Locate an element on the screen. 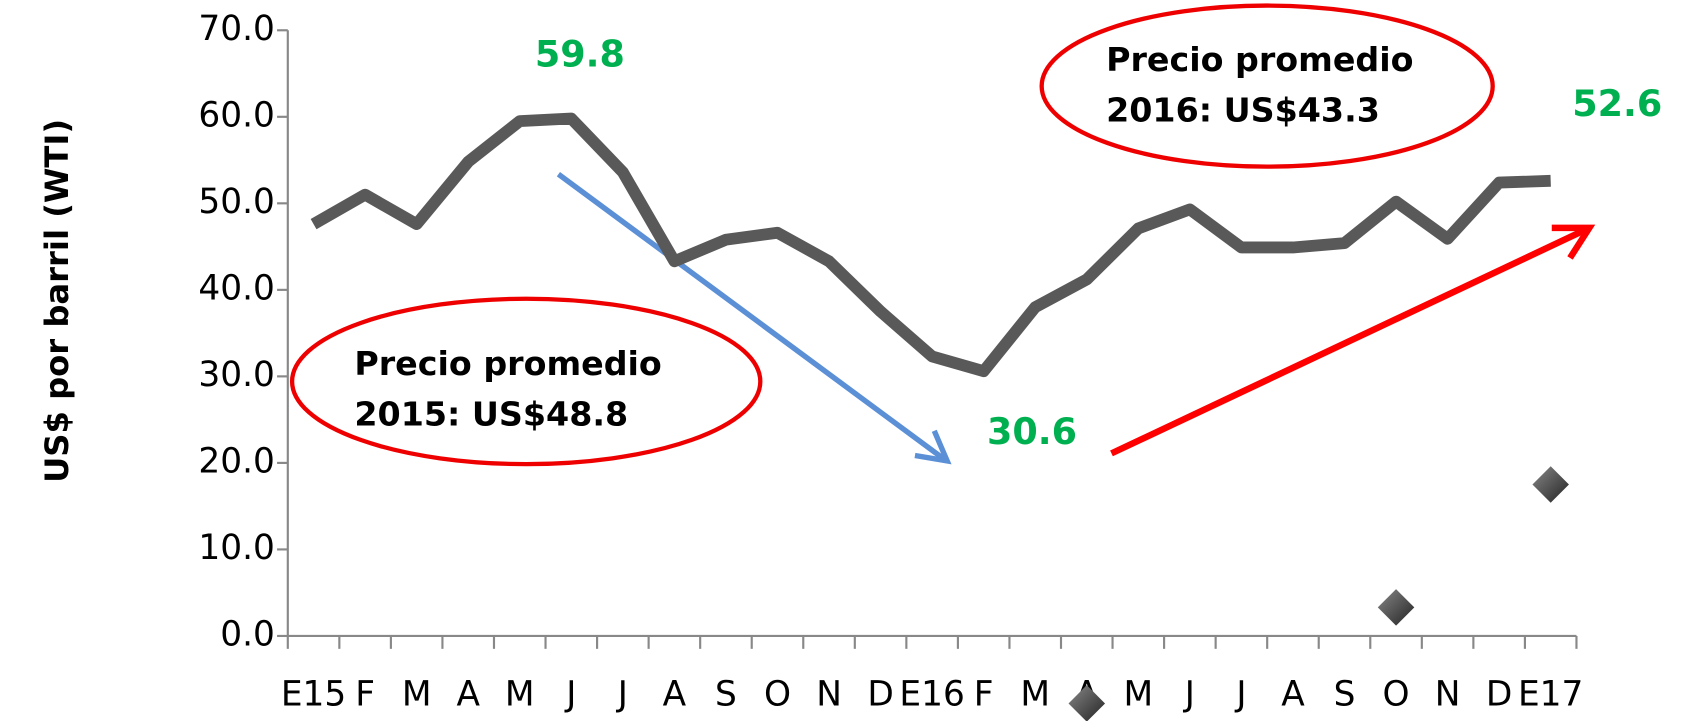 This screenshot has width=1686, height=721. annotation: 2016: US$43.3 is located at coordinates (1243, 109).